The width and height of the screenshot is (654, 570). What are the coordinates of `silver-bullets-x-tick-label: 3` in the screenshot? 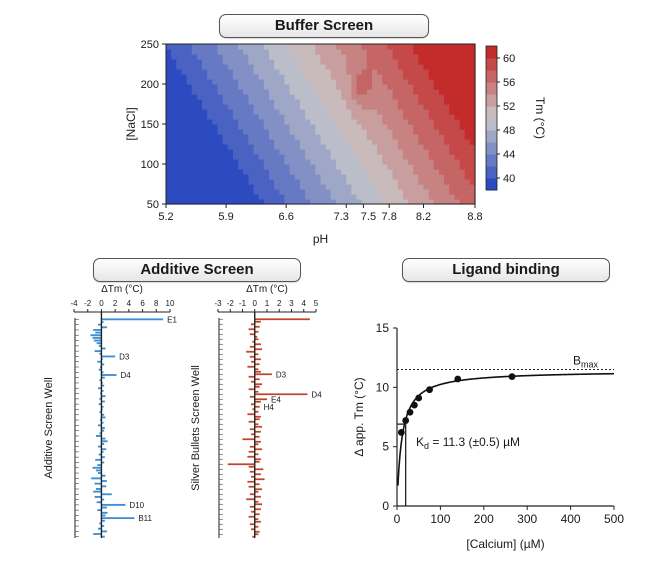 It's located at (291, 303).